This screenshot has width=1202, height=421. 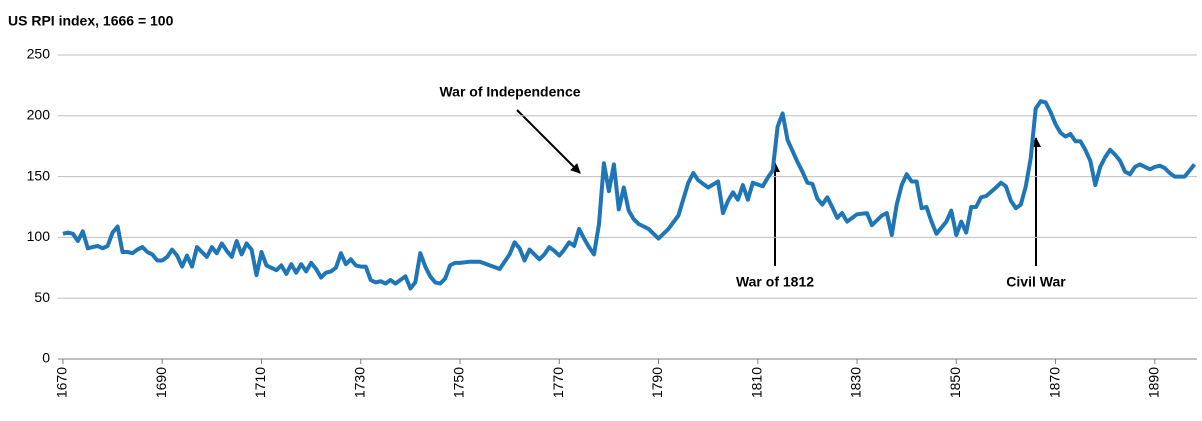 I want to click on x-tick-label: 1830, so click(x=856, y=382).